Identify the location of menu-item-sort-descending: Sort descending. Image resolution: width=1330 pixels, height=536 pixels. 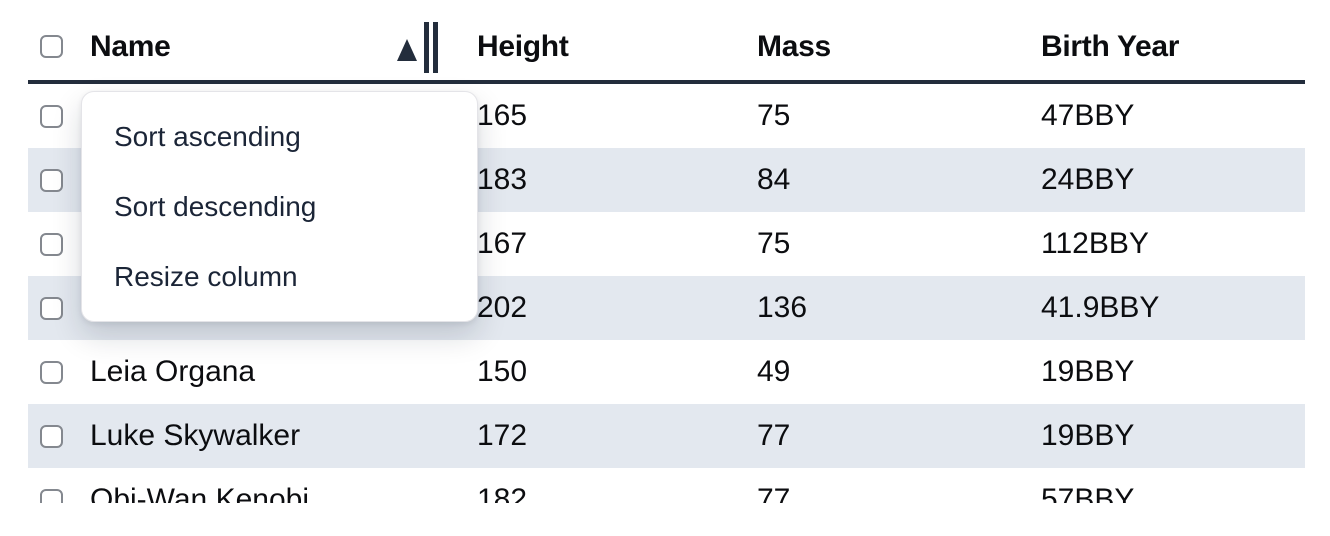
(215, 206).